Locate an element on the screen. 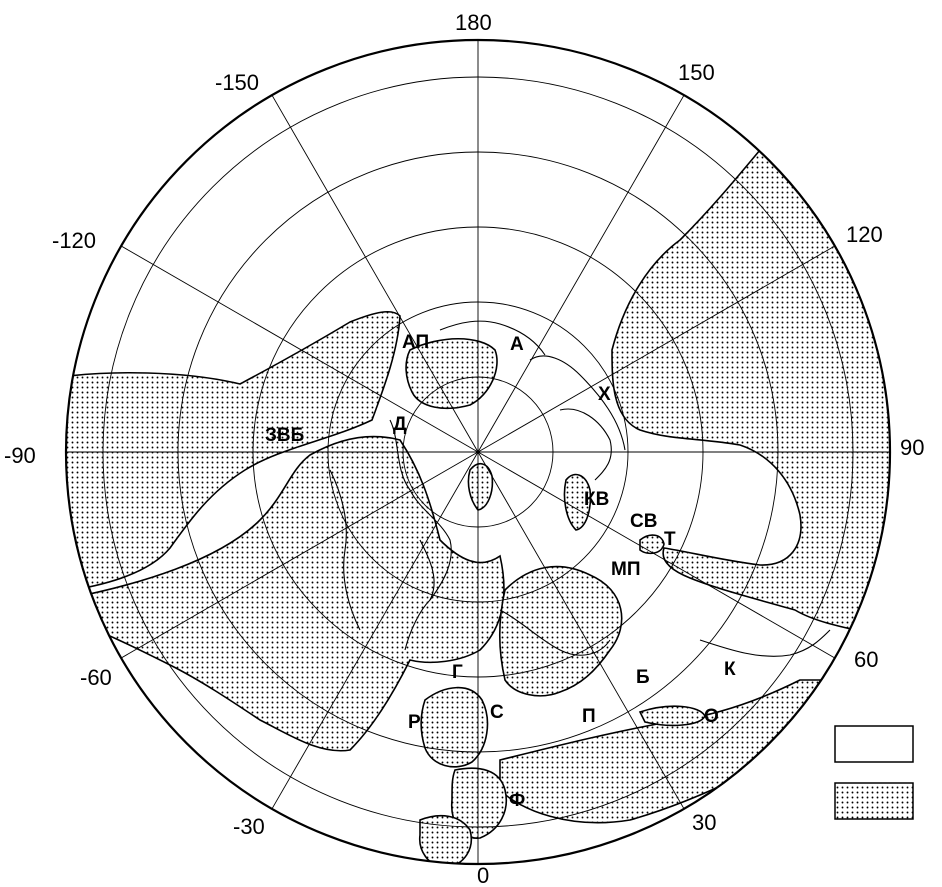 Image resolution: width=942 pixels, height=887 pixels. region-kv is located at coordinates (577, 502).